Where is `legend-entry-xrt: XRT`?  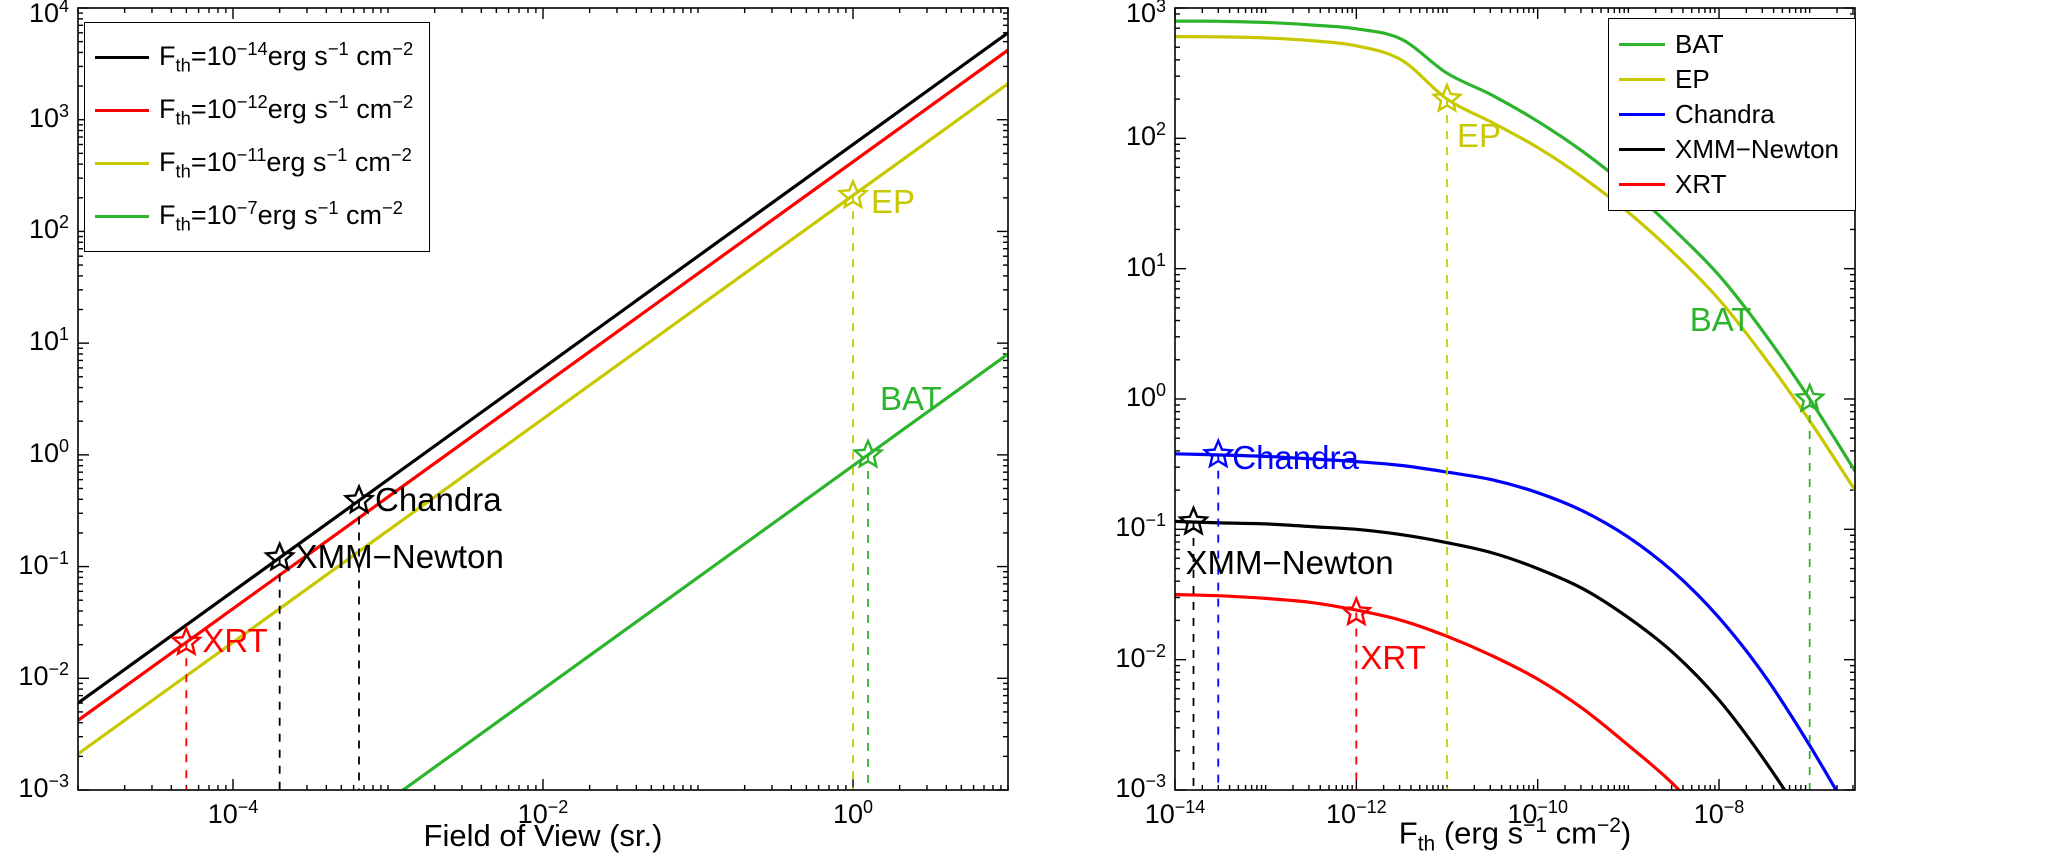 legend-entry-xrt: XRT is located at coordinates (1729, 184).